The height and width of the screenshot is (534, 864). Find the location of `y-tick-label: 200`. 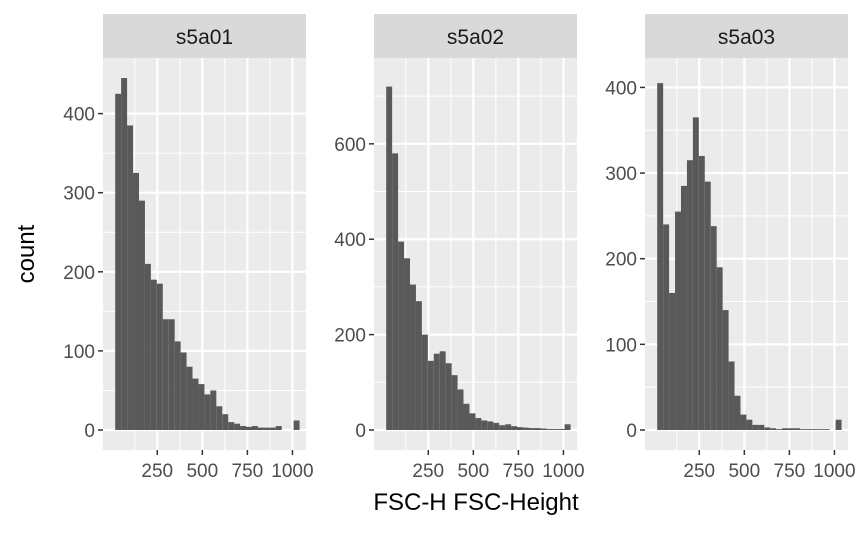

y-tick-label: 200 is located at coordinates (621, 260).